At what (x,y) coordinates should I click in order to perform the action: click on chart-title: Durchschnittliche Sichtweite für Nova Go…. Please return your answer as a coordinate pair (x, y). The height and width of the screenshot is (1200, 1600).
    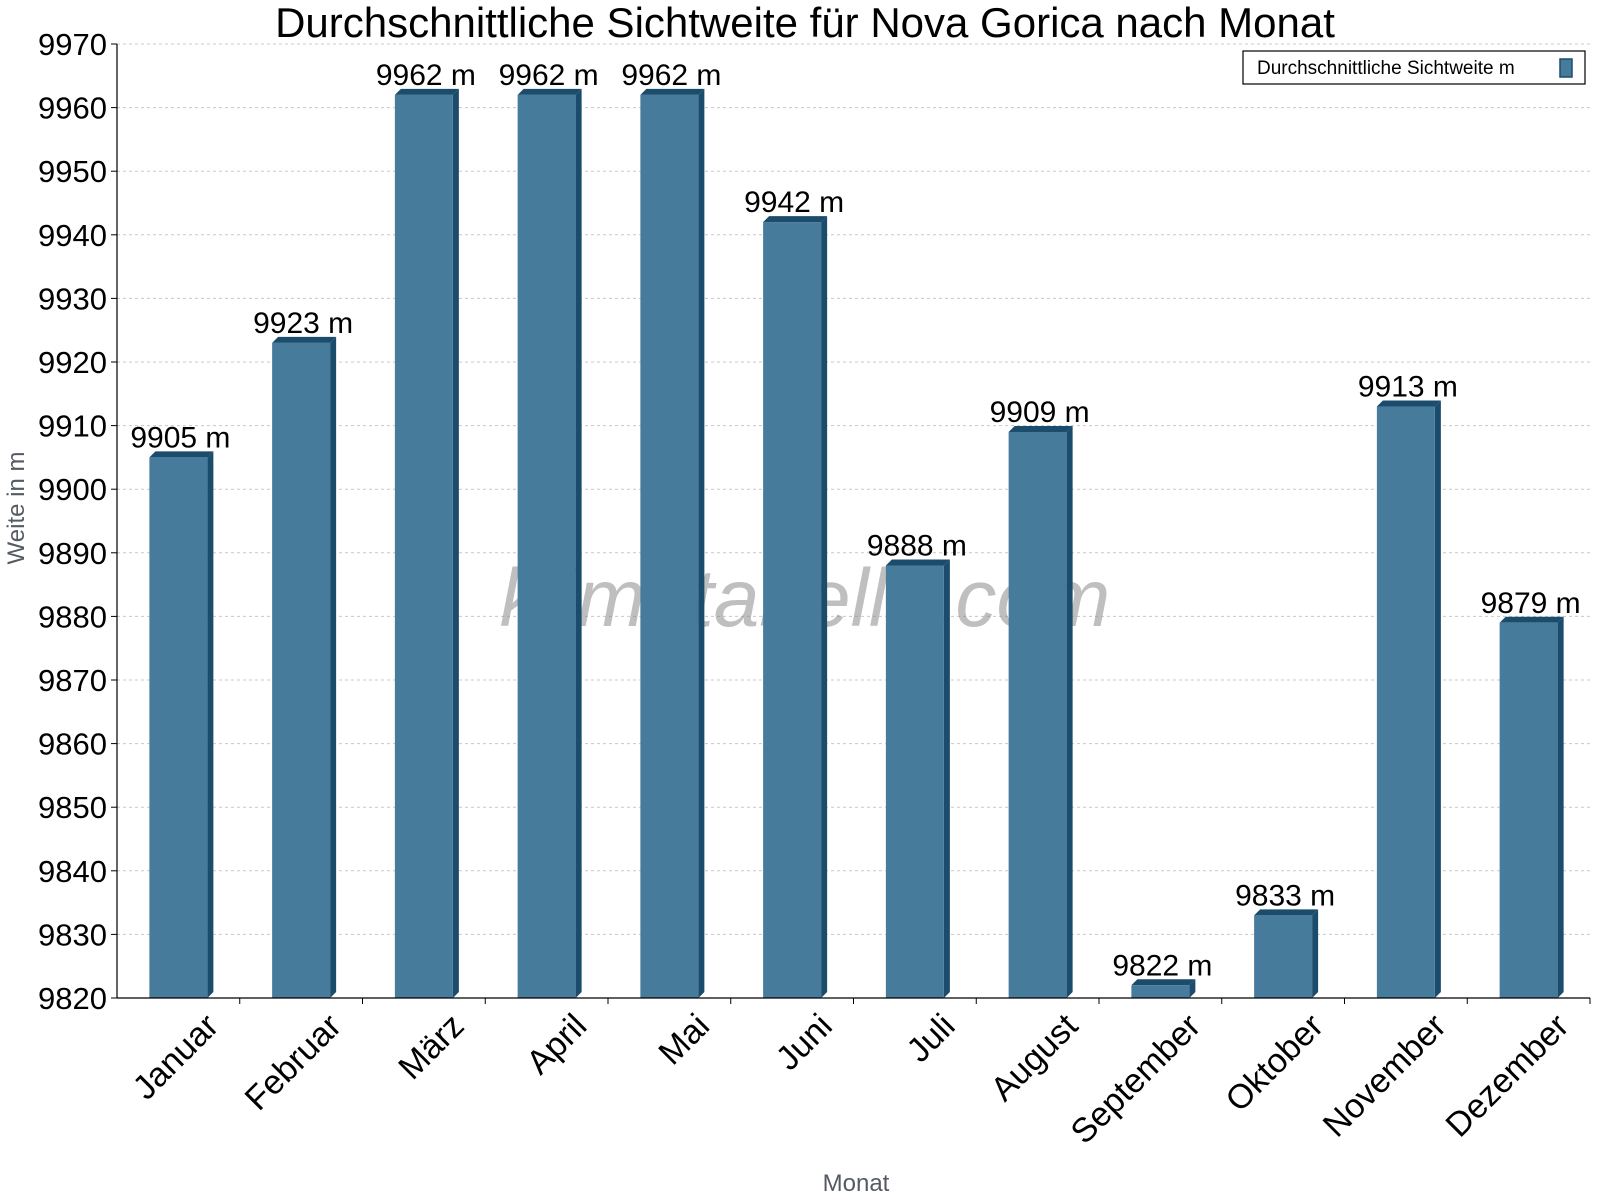
    Looking at the image, I should click on (805, 23).